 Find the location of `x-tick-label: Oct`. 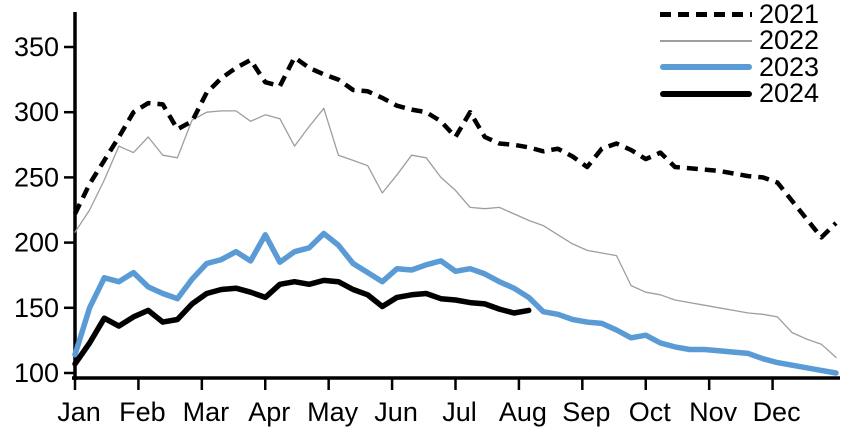

x-tick-label: Oct is located at coordinates (650, 412).